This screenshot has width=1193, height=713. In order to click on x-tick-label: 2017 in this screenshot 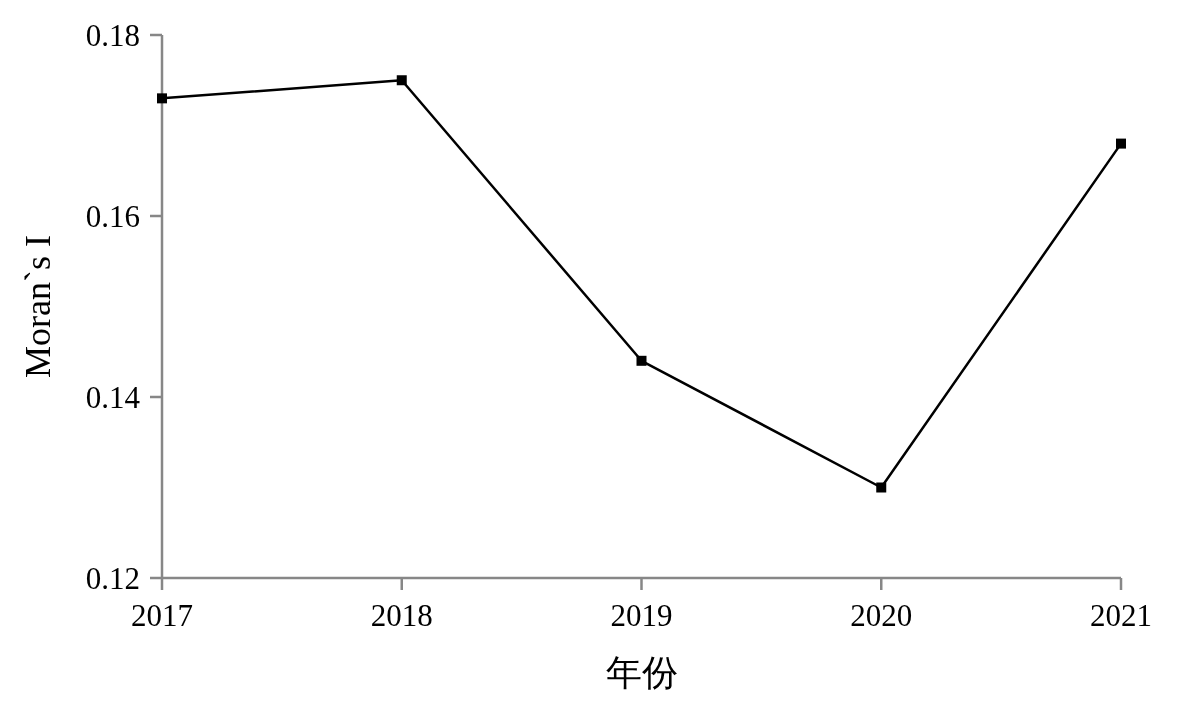, I will do `click(162, 615)`.